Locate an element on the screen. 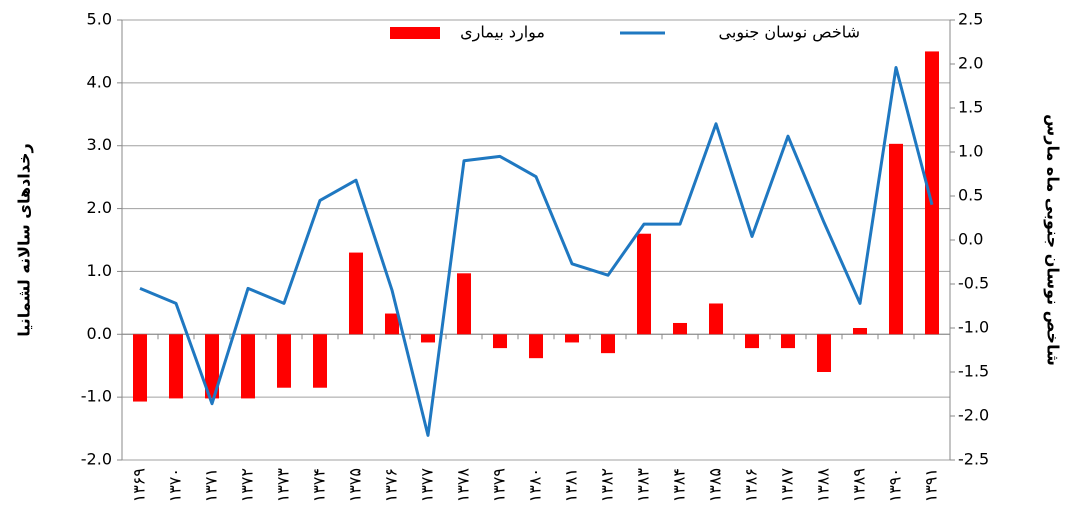  y-tick-label: 0.0 is located at coordinates (99, 333).